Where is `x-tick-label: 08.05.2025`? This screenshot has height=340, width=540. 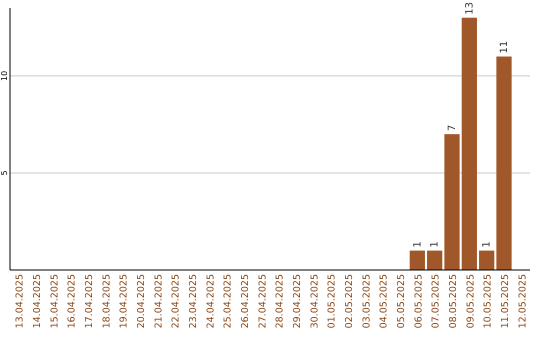
x-tick-label: 08.05.2025 is located at coordinates (453, 301).